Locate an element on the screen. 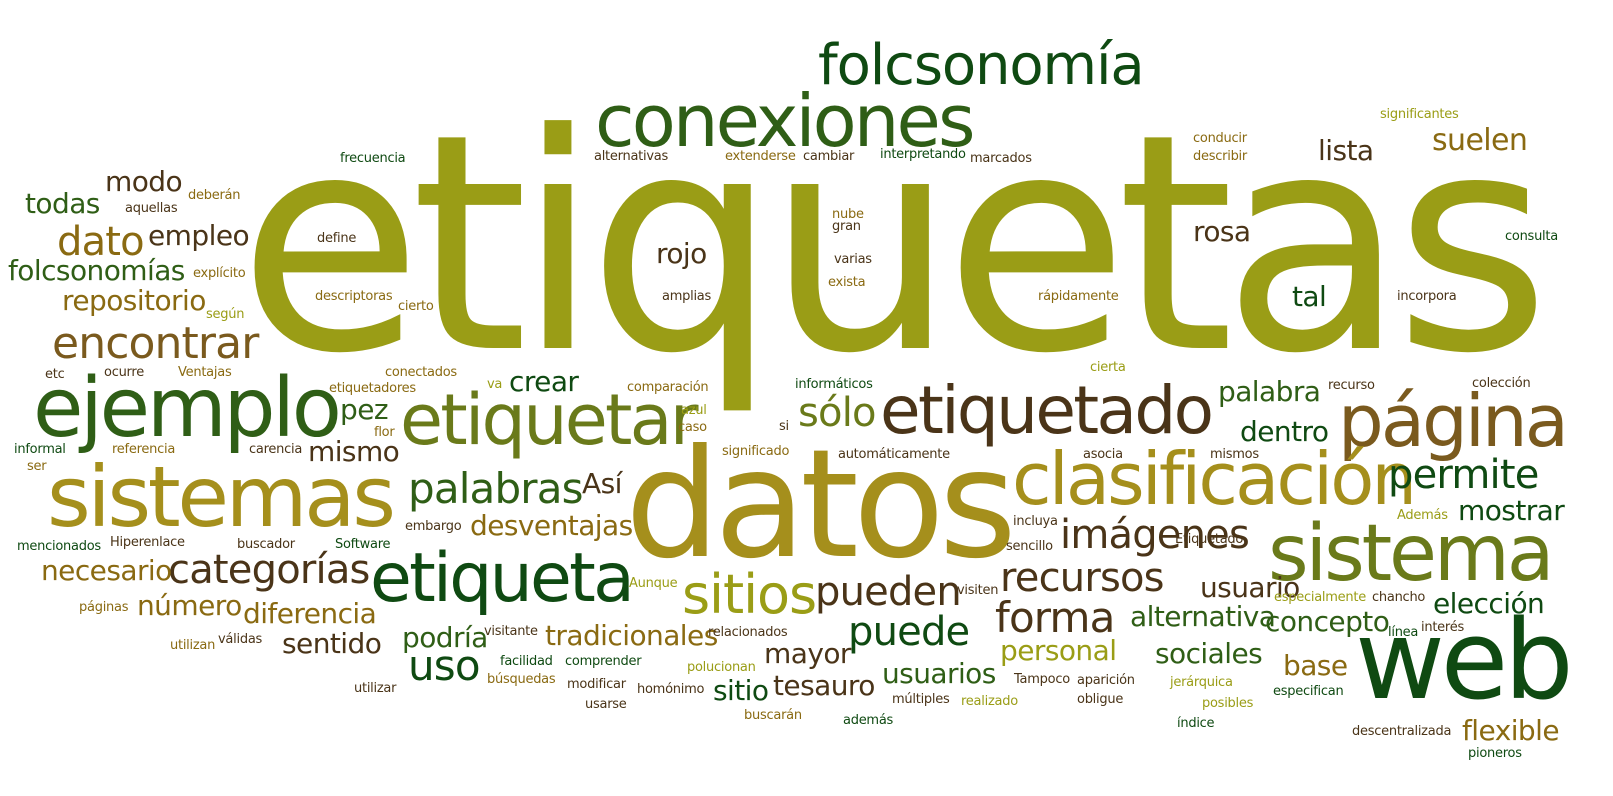 This screenshot has width=1613, height=796. word-usuarios: usuarios is located at coordinates (939, 673).